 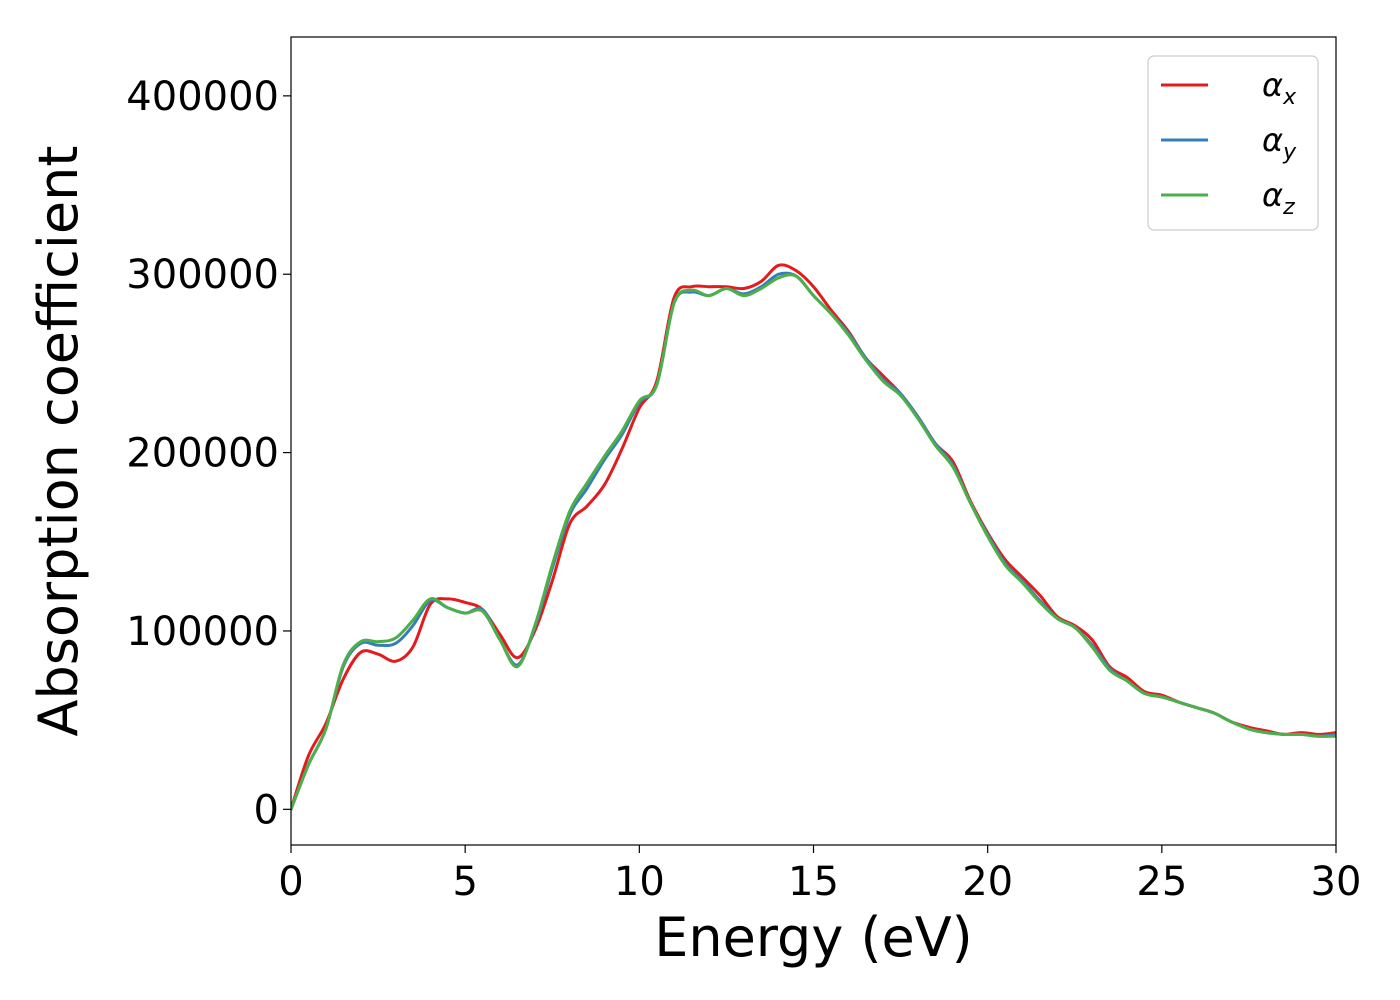 What do you see at coordinates (639, 882) in the screenshot?
I see `x-tick-label: 10` at bounding box center [639, 882].